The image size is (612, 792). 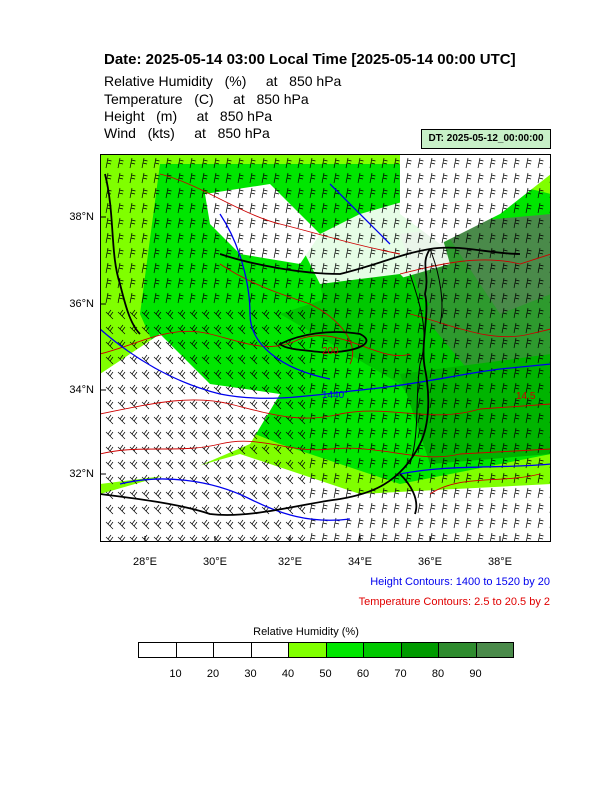 What do you see at coordinates (526, 396) in the screenshot?
I see `temp-contour-label-b: 14.5` at bounding box center [526, 396].